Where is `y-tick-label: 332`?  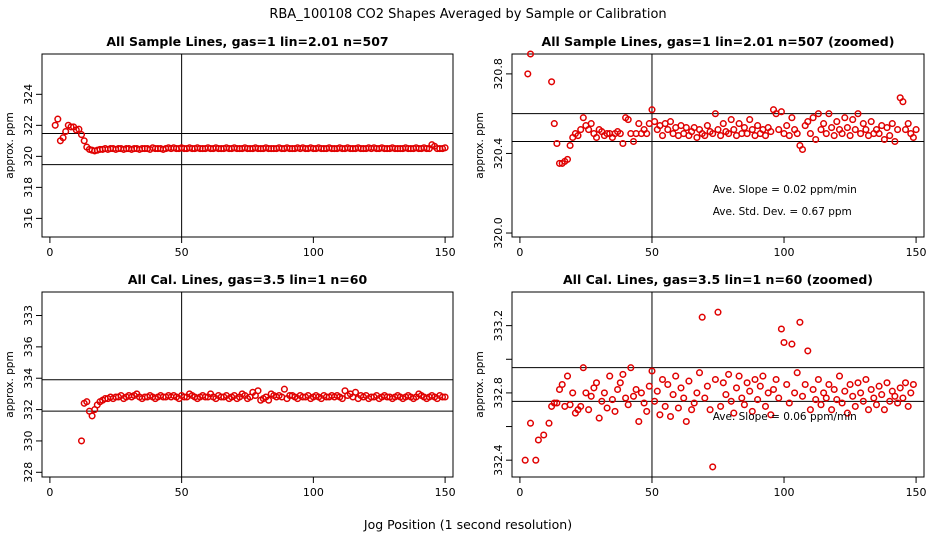 y-tick-label: 332 is located at coordinates (28, 409).